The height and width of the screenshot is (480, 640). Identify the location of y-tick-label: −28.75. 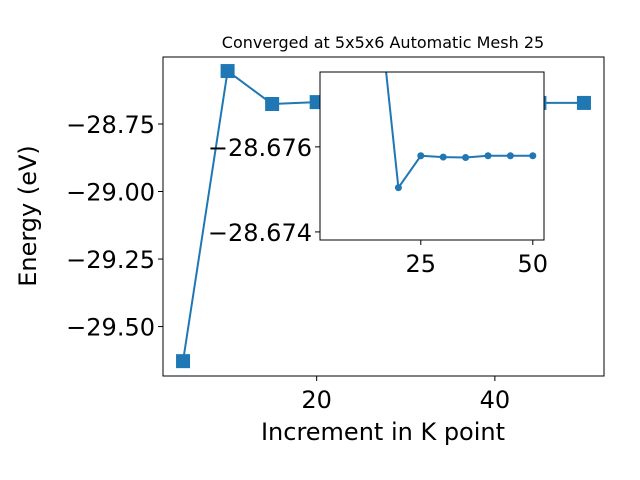
(110, 125).